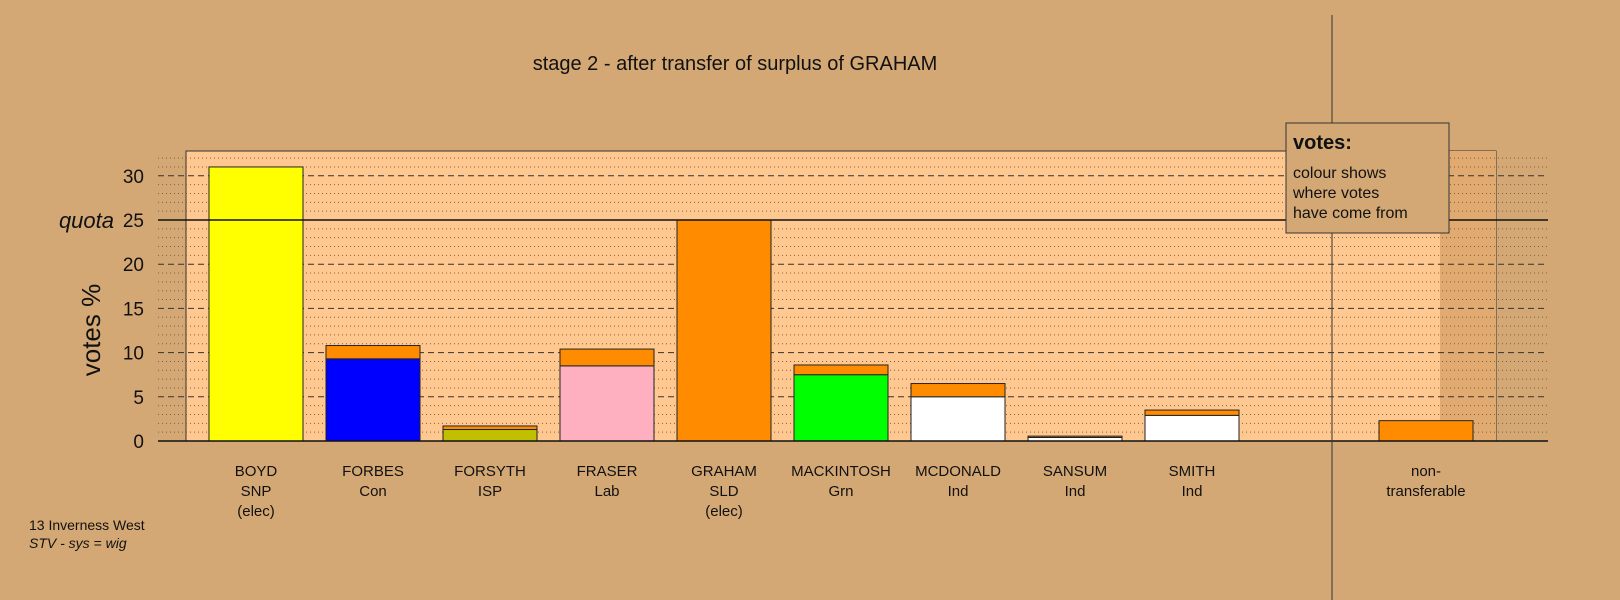 Image resolution: width=1620 pixels, height=600 pixels. What do you see at coordinates (138, 398) in the screenshot?
I see `y-tick-label: 5` at bounding box center [138, 398].